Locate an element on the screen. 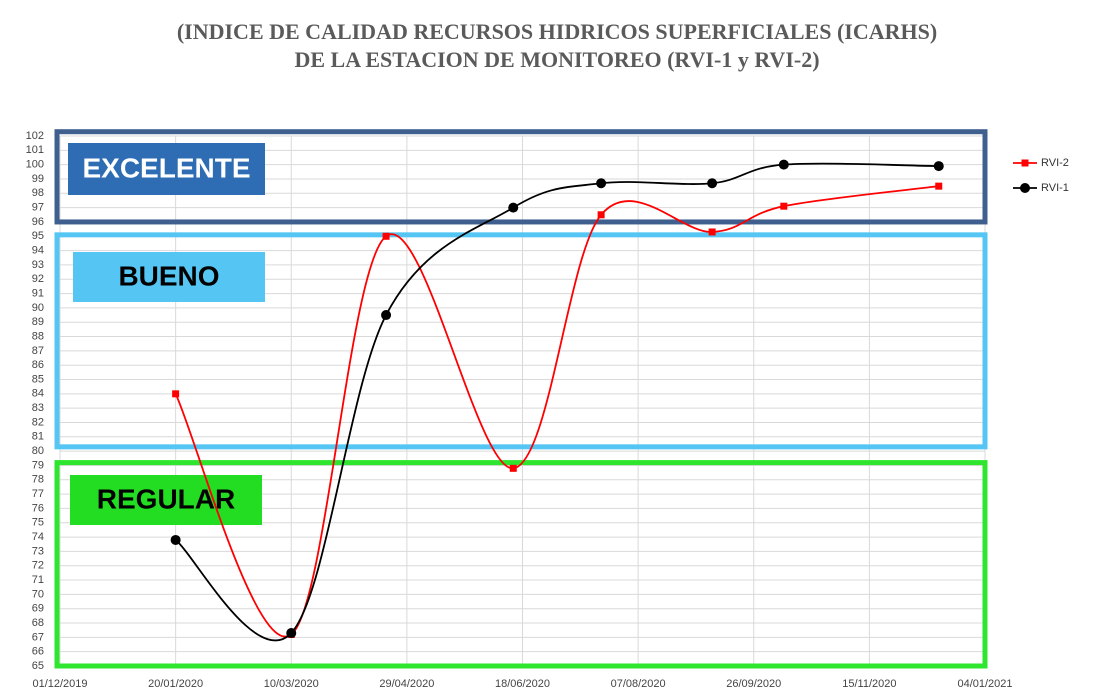 The width and height of the screenshot is (1093, 696). zone is located at coordinates (521, 177).